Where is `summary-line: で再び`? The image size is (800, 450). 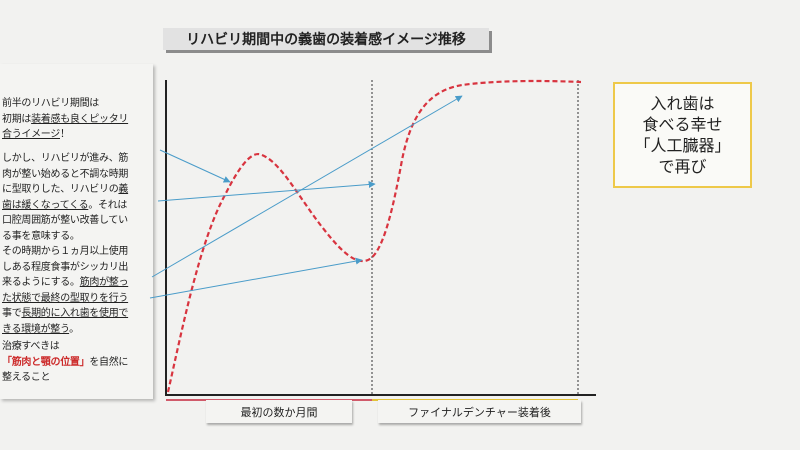
summary-line: で再び is located at coordinates (682, 166).